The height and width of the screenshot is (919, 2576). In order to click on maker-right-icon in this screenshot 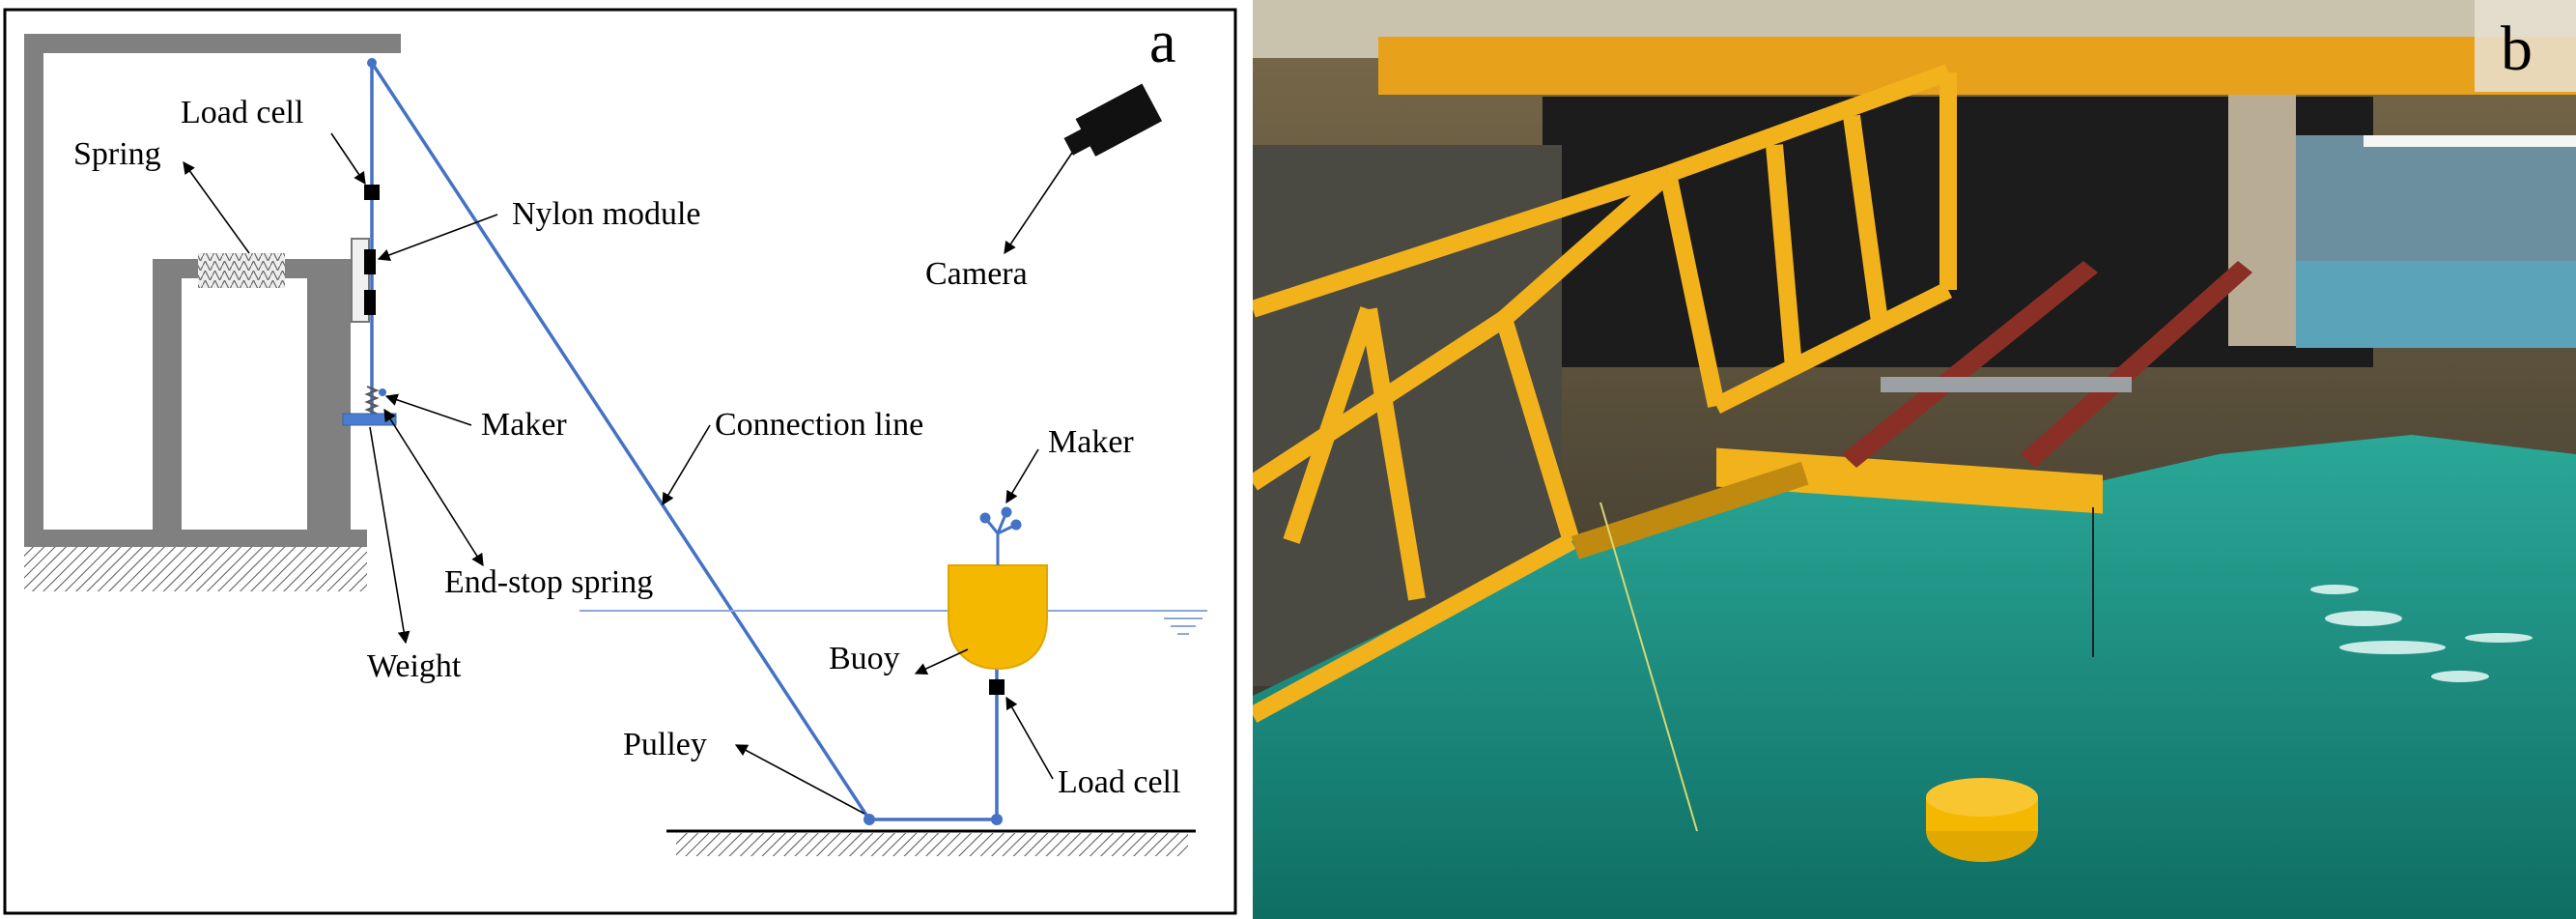, I will do `click(1000, 535)`.